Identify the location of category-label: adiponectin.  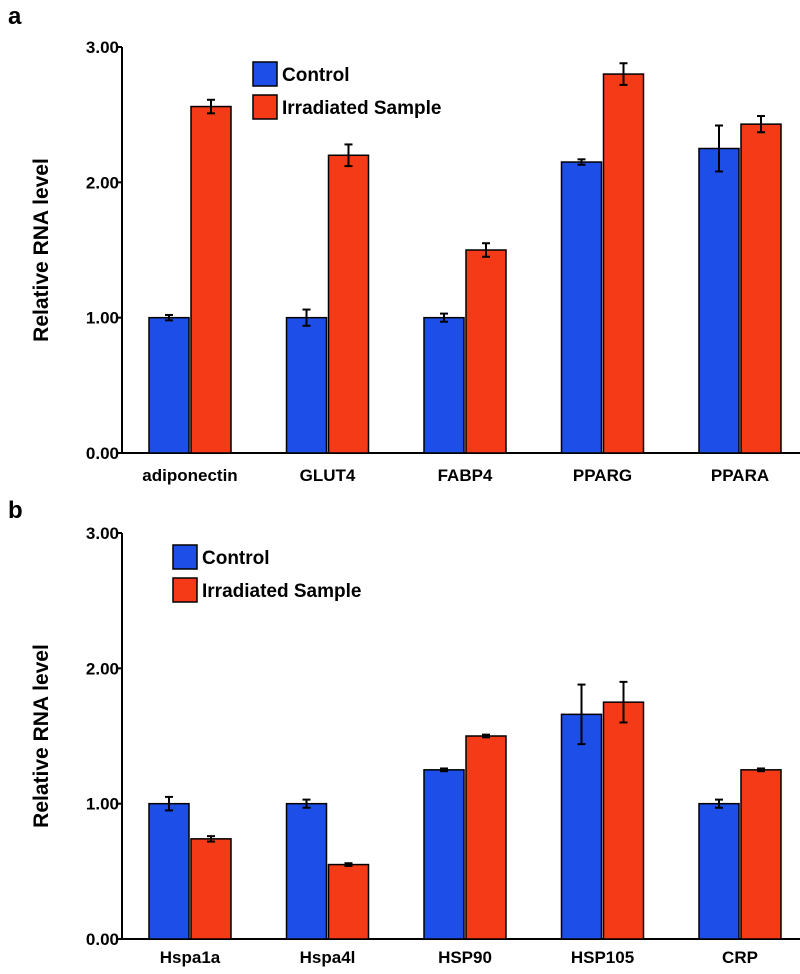
(189, 475).